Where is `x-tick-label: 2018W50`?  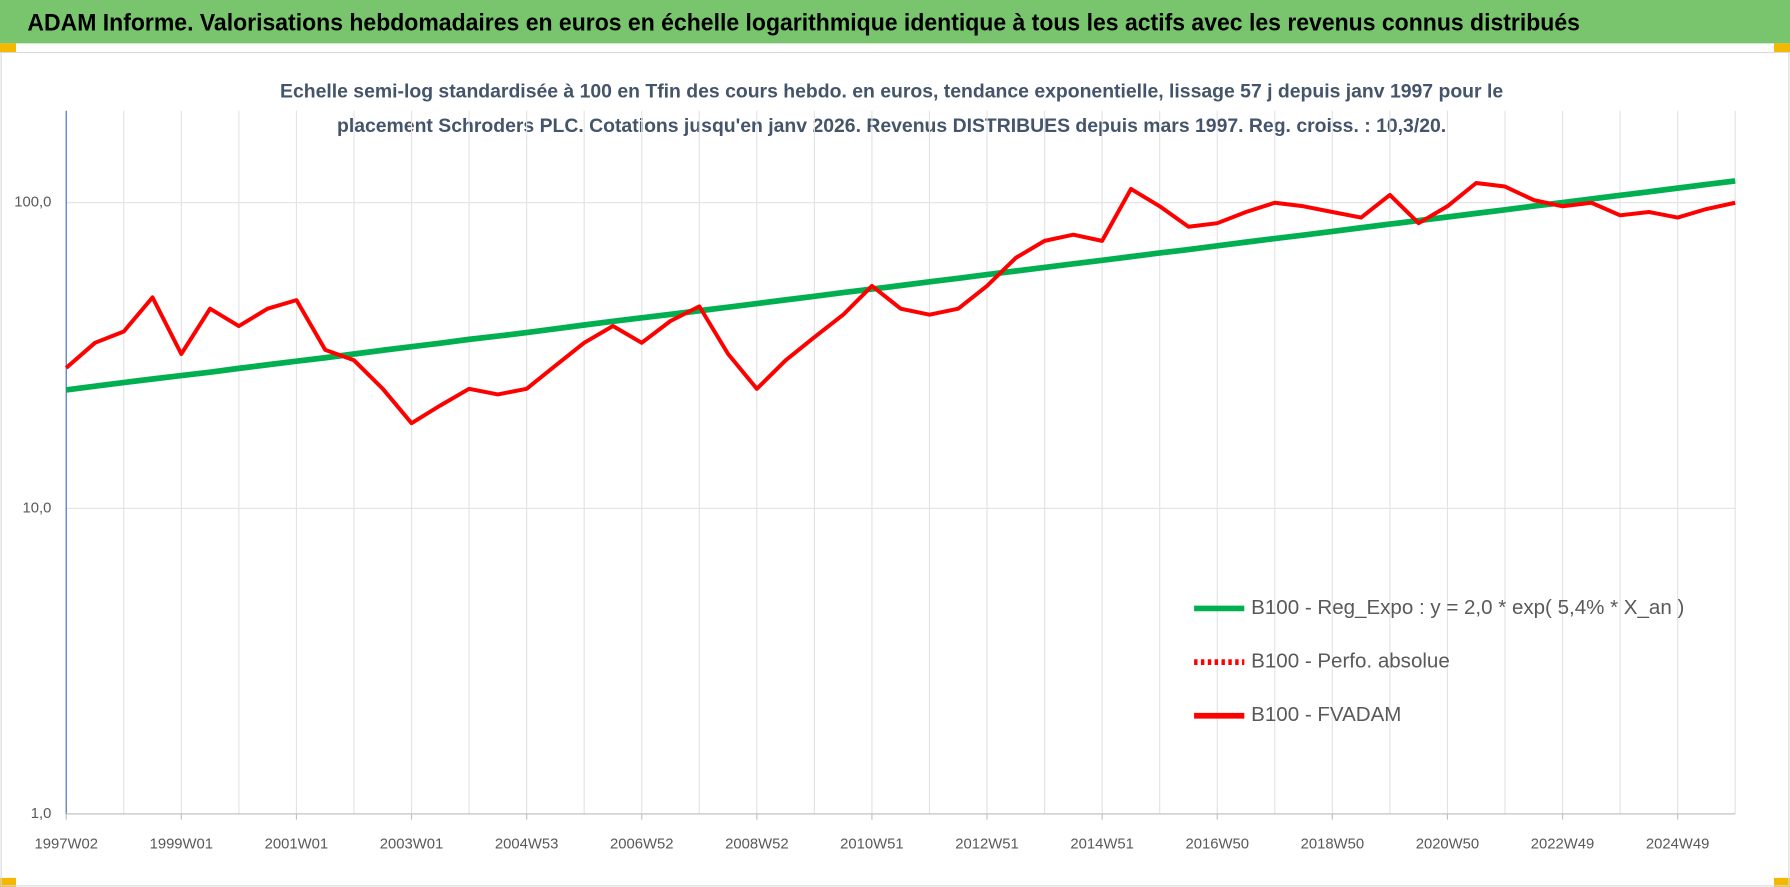 x-tick-label: 2018W50 is located at coordinates (1332, 845).